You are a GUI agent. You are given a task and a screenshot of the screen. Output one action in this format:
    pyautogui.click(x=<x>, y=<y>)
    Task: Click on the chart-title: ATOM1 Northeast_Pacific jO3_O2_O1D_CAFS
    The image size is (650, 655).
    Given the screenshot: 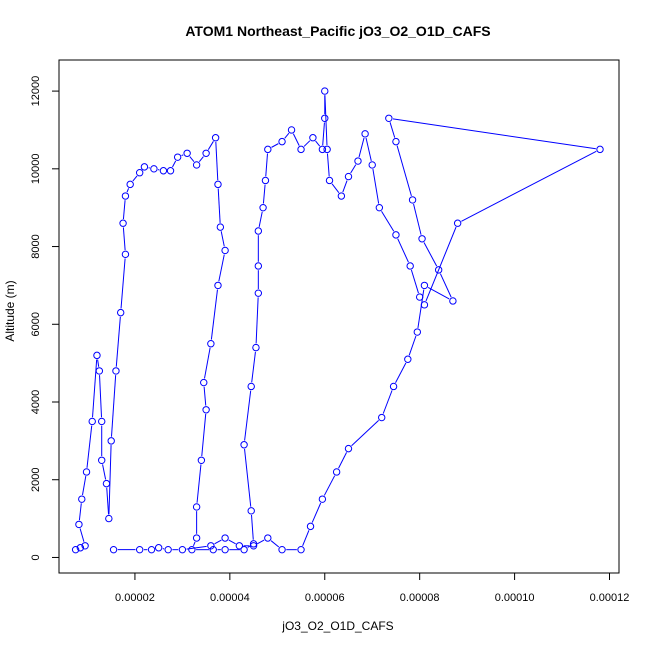 What is the action you would take?
    pyautogui.click(x=337, y=31)
    